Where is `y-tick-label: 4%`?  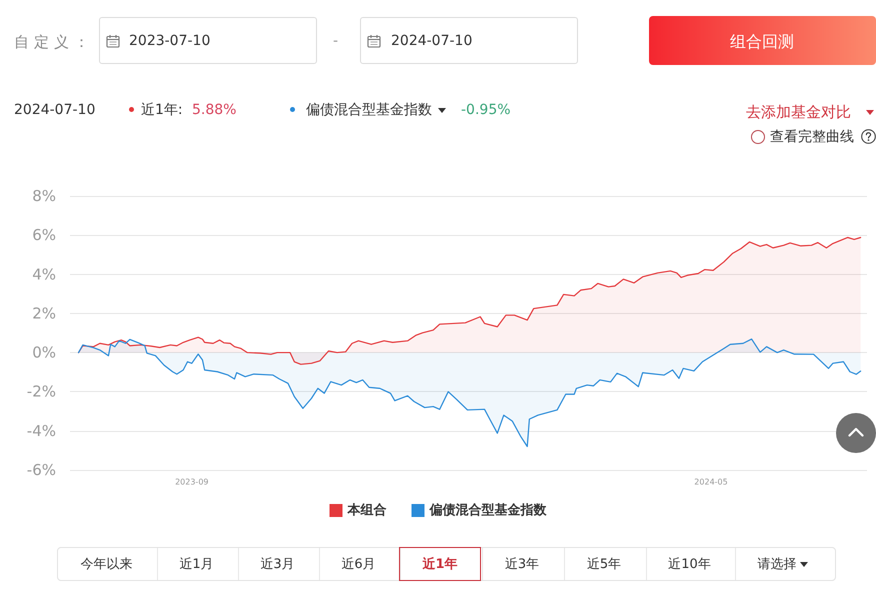
y-tick-label: 4% is located at coordinates (44, 274).